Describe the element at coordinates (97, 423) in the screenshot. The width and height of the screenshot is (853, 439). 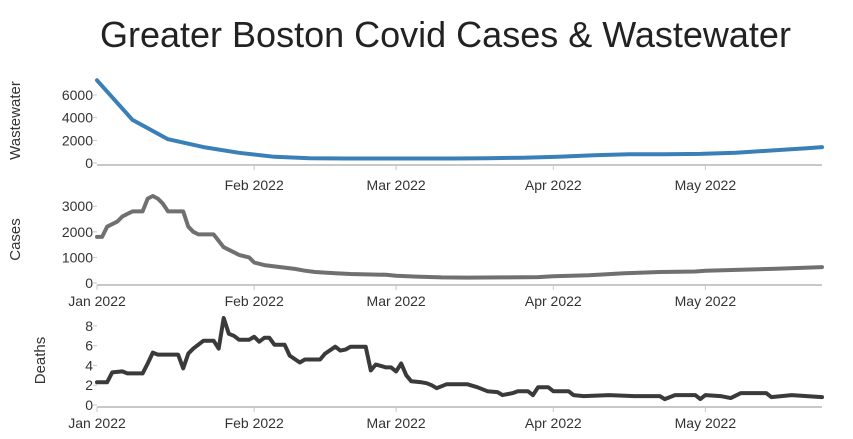
I see `deaths-x-tick-label: Jan 2022` at that location.